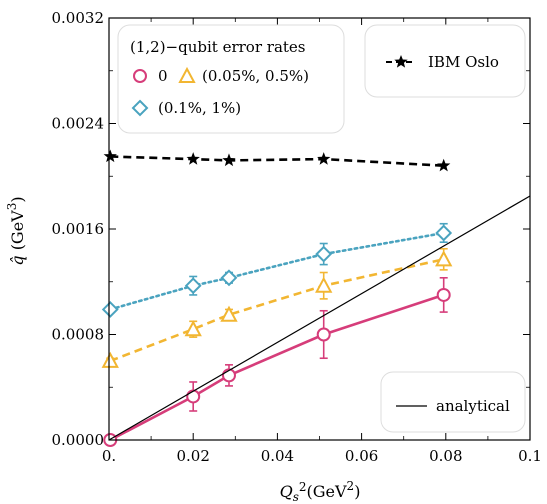 This screenshot has width=547, height=504. I want to click on y-axis-title: q̂ (GeV3), so click(16, 230).